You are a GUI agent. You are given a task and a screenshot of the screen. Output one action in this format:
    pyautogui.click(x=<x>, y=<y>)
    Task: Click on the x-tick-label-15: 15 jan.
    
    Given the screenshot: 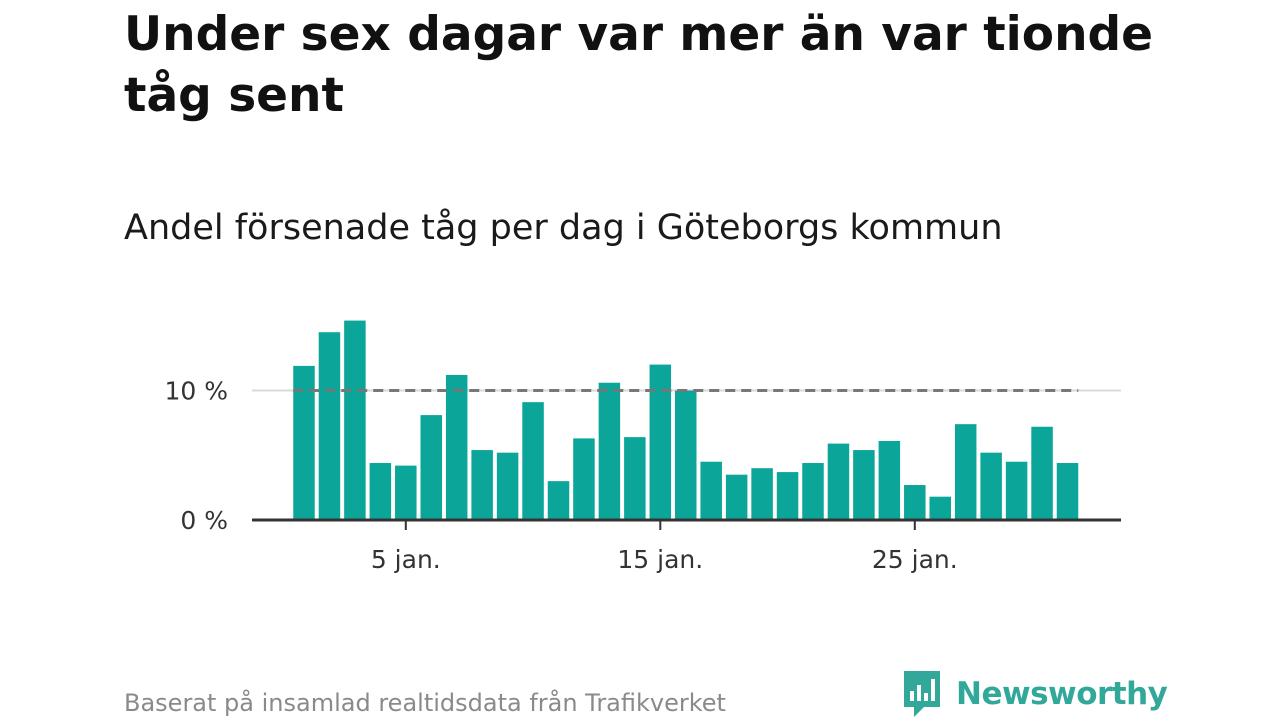 What is the action you would take?
    pyautogui.click(x=660, y=559)
    